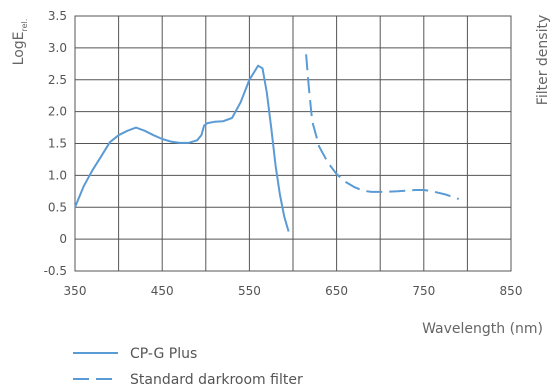 The height and width of the screenshot is (387, 552). I want to click on x-tick-label: 750, so click(423, 291).